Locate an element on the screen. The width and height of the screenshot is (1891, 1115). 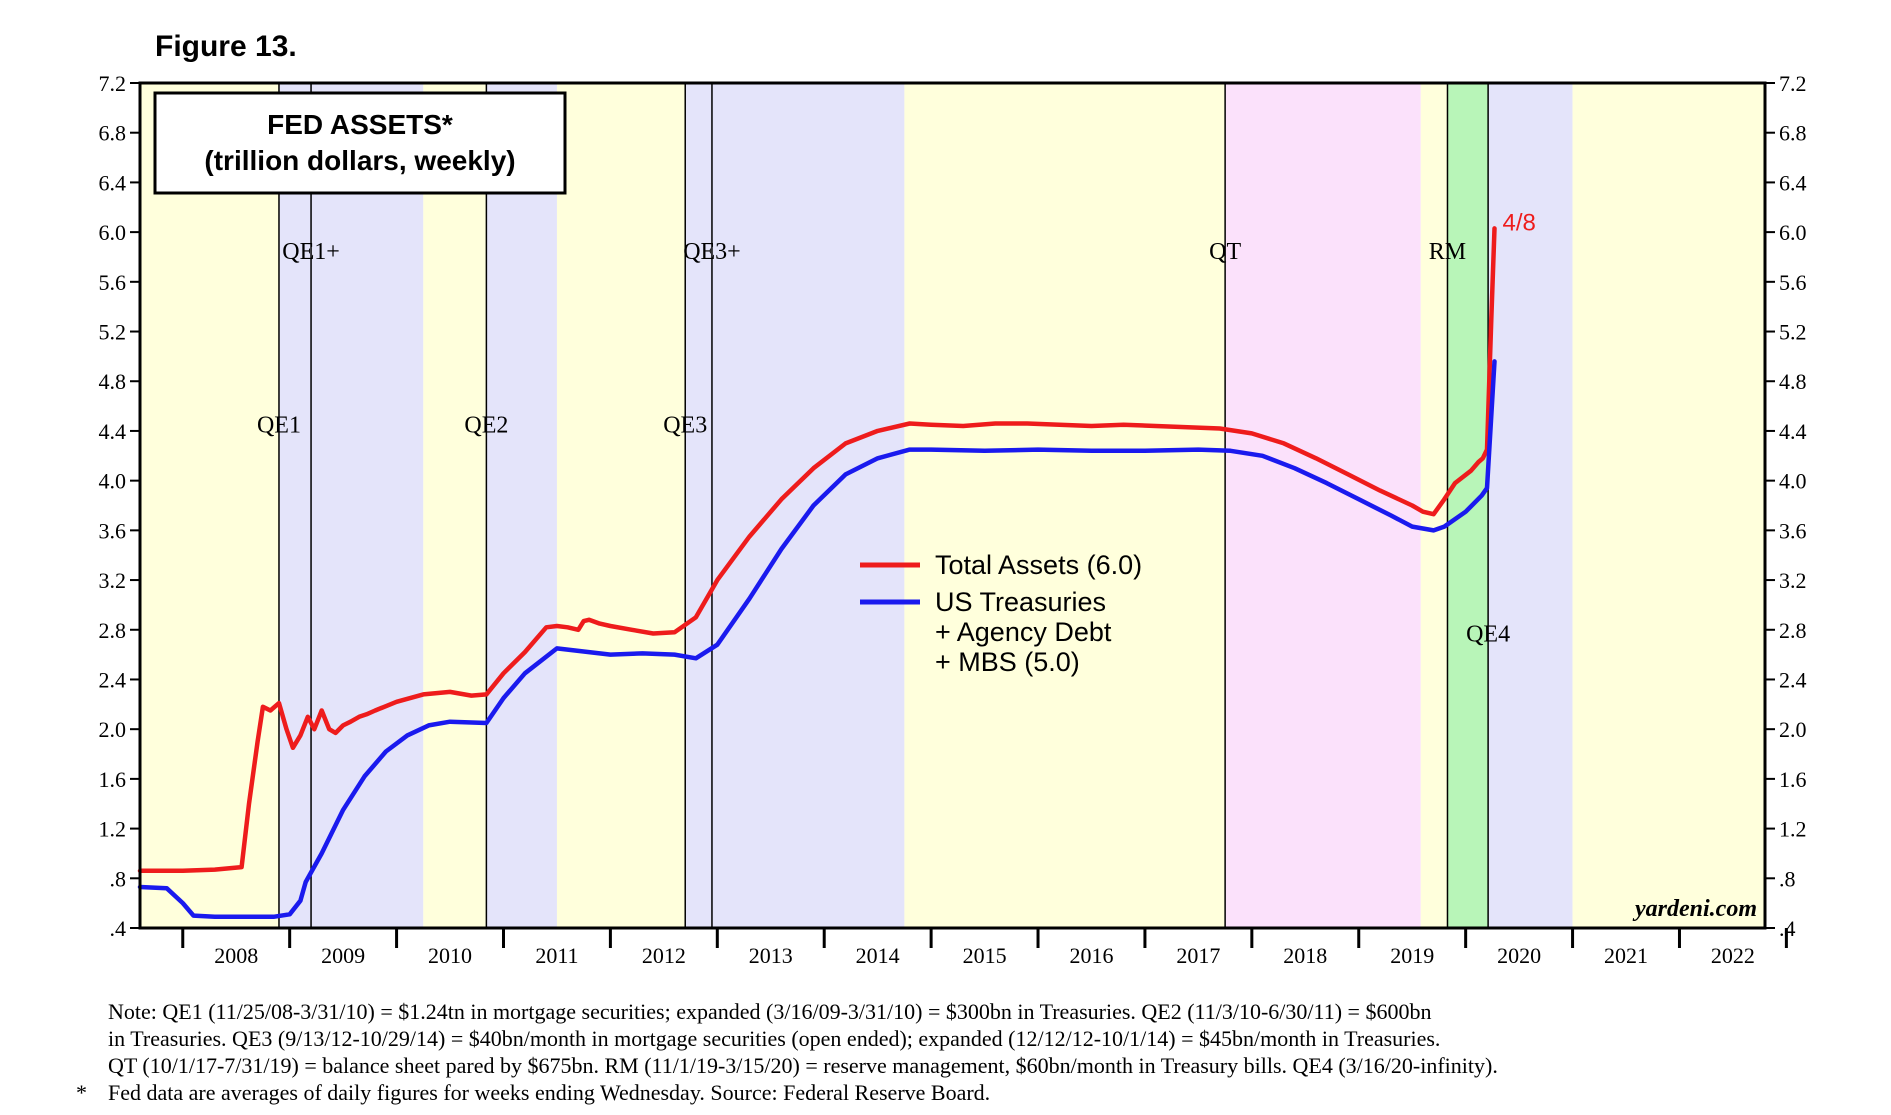
ytick-label-right-4: 2.0 is located at coordinates (1793, 729).